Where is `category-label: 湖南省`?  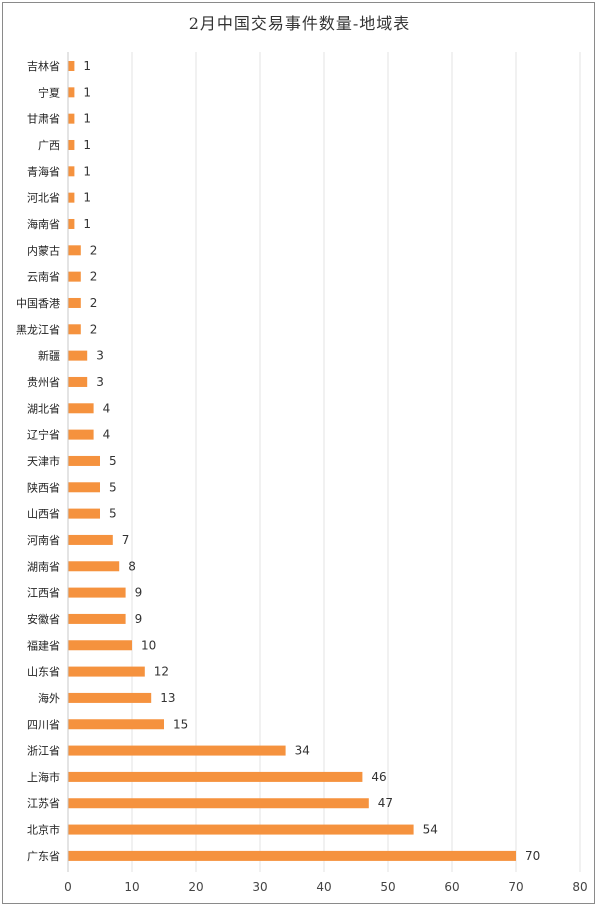 category-label: 湖南省 is located at coordinates (43, 566).